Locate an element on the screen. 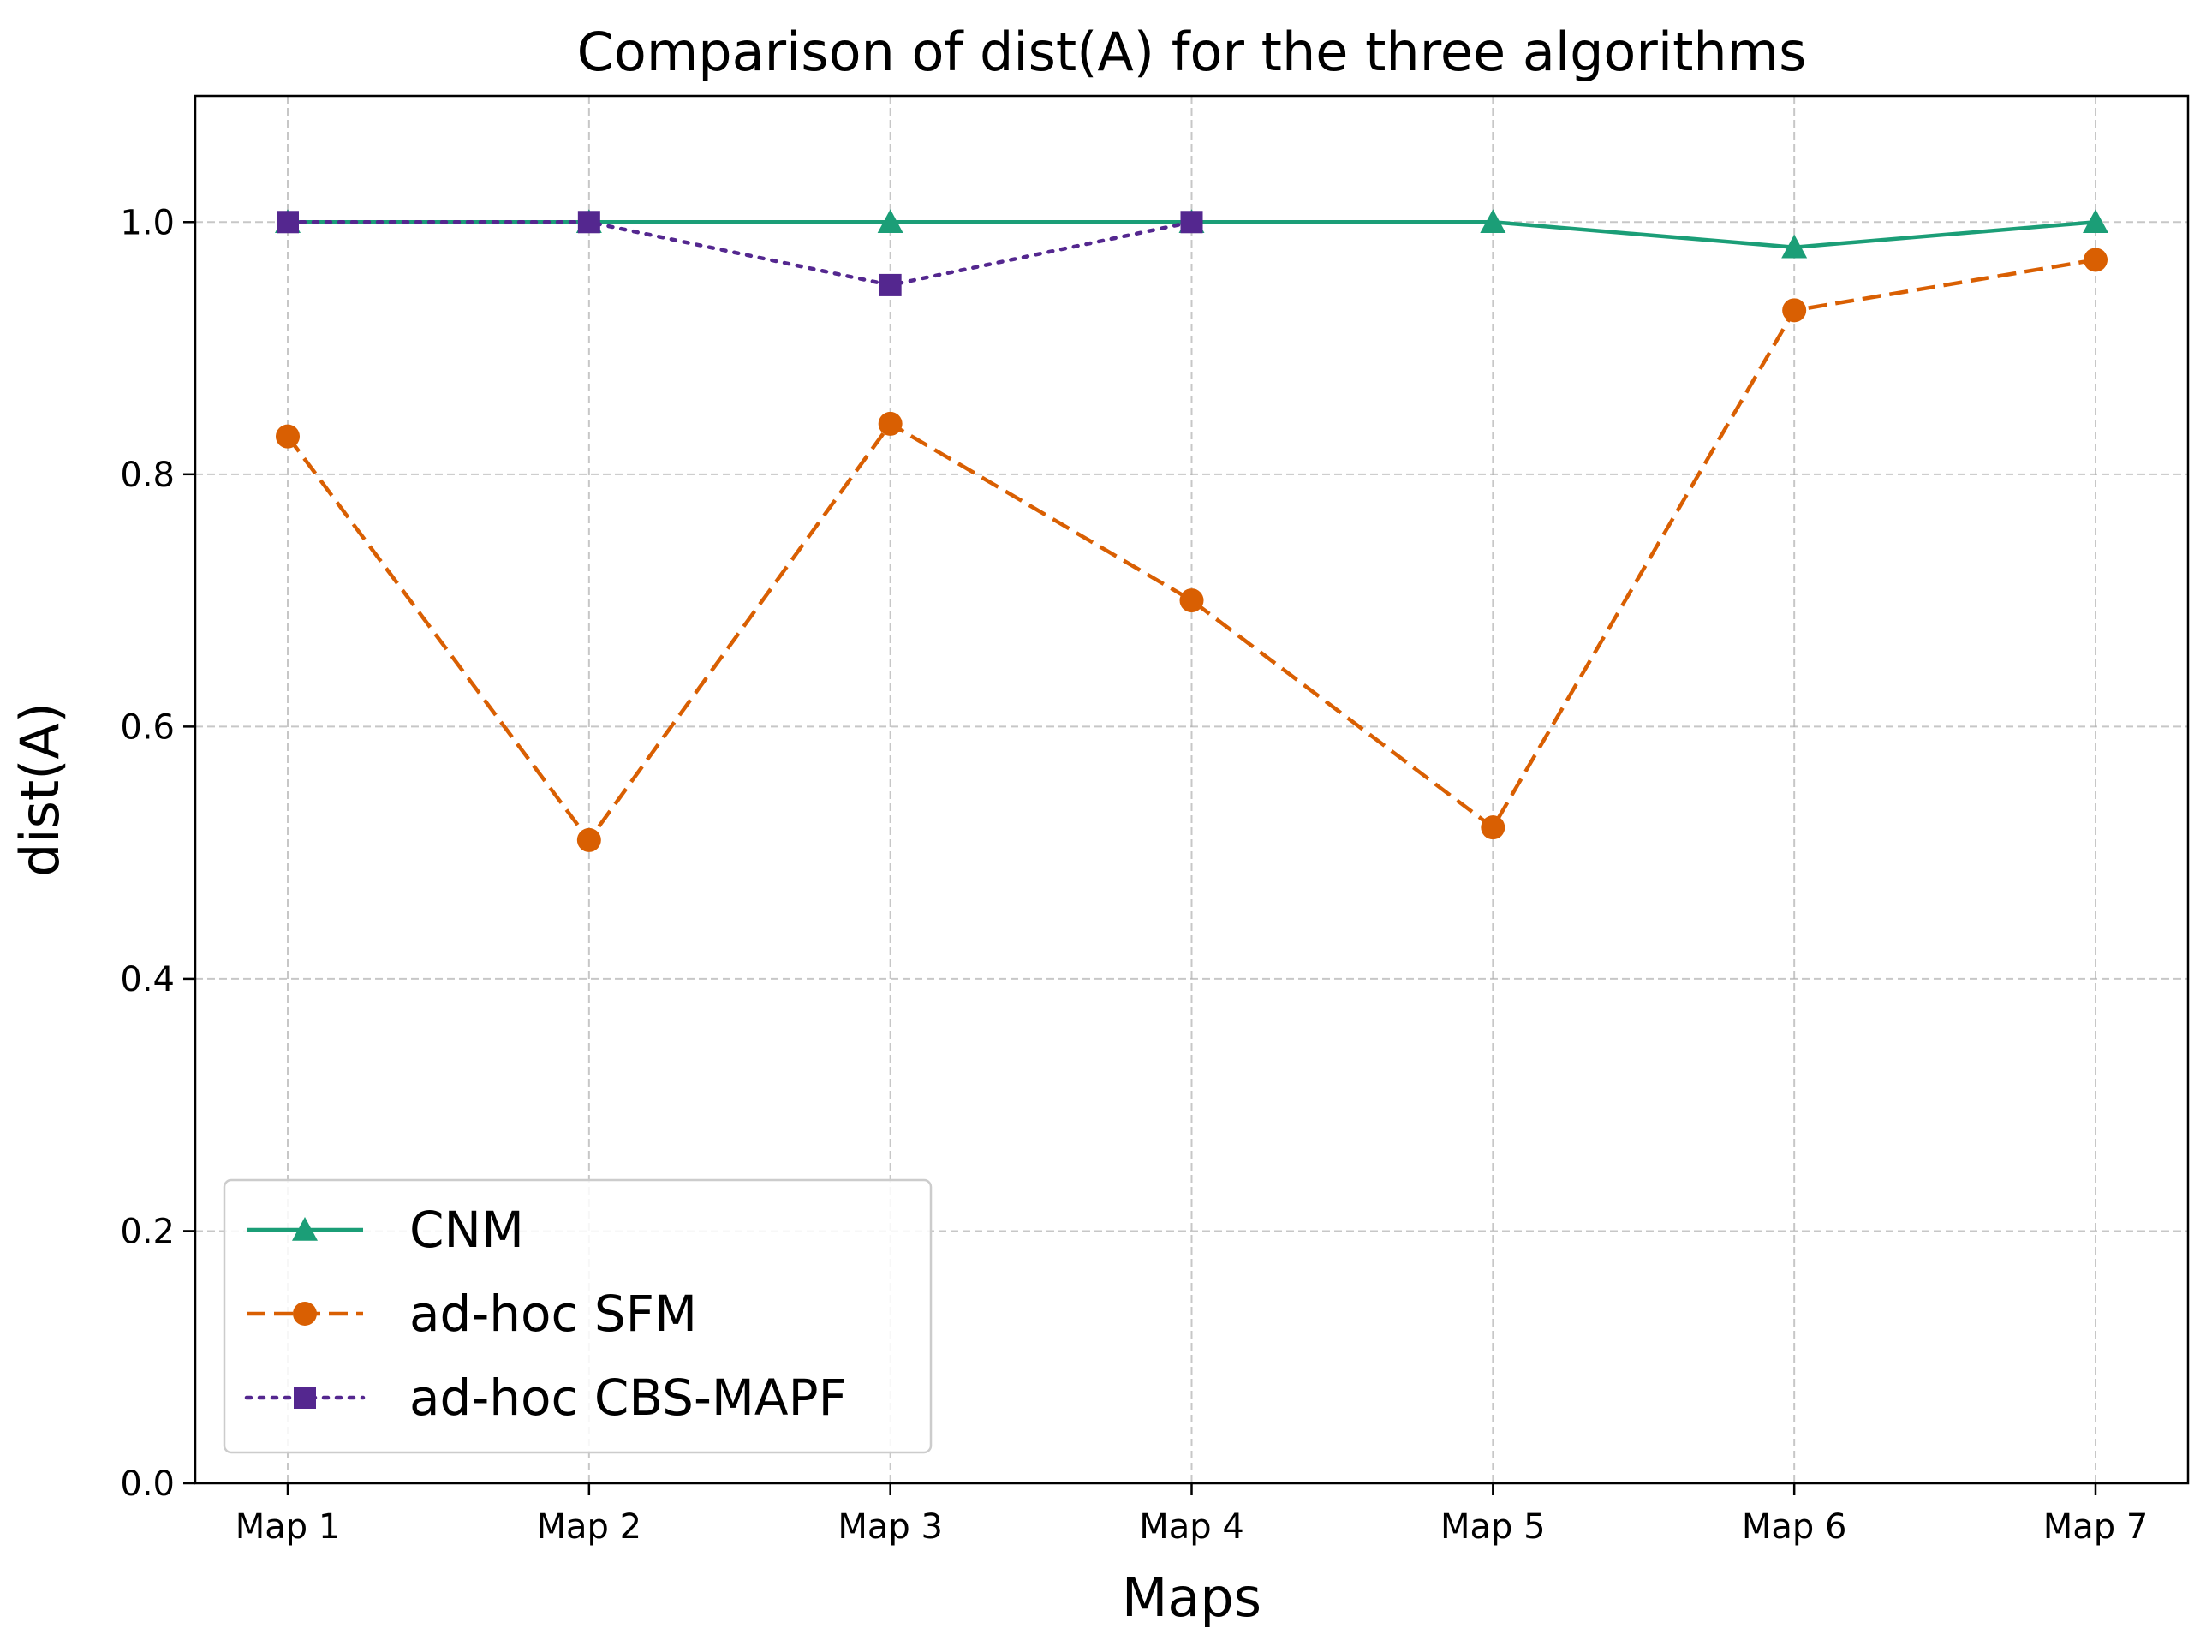 The width and height of the screenshot is (2212, 1652). y-tick-label: 0.0 is located at coordinates (147, 1484).